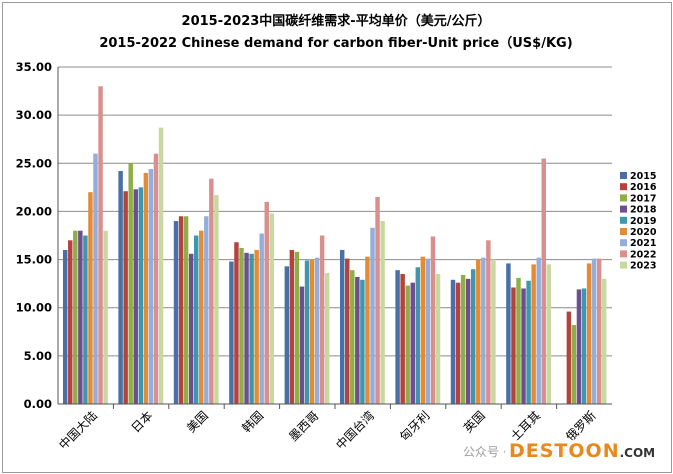 This screenshot has width=673, height=474. I want to click on legend-label-2022: 2022, so click(643, 254).